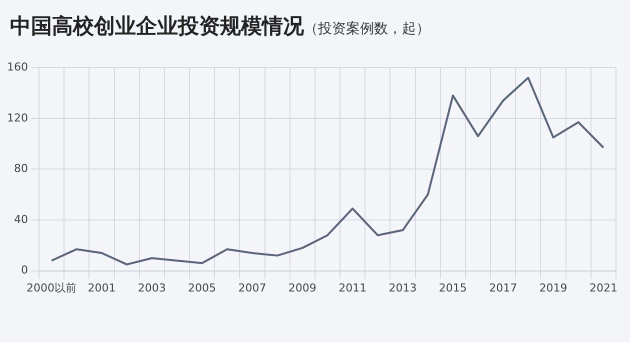  What do you see at coordinates (352, 287) in the screenshot?
I see `x-tick-label: 2011` at bounding box center [352, 287].